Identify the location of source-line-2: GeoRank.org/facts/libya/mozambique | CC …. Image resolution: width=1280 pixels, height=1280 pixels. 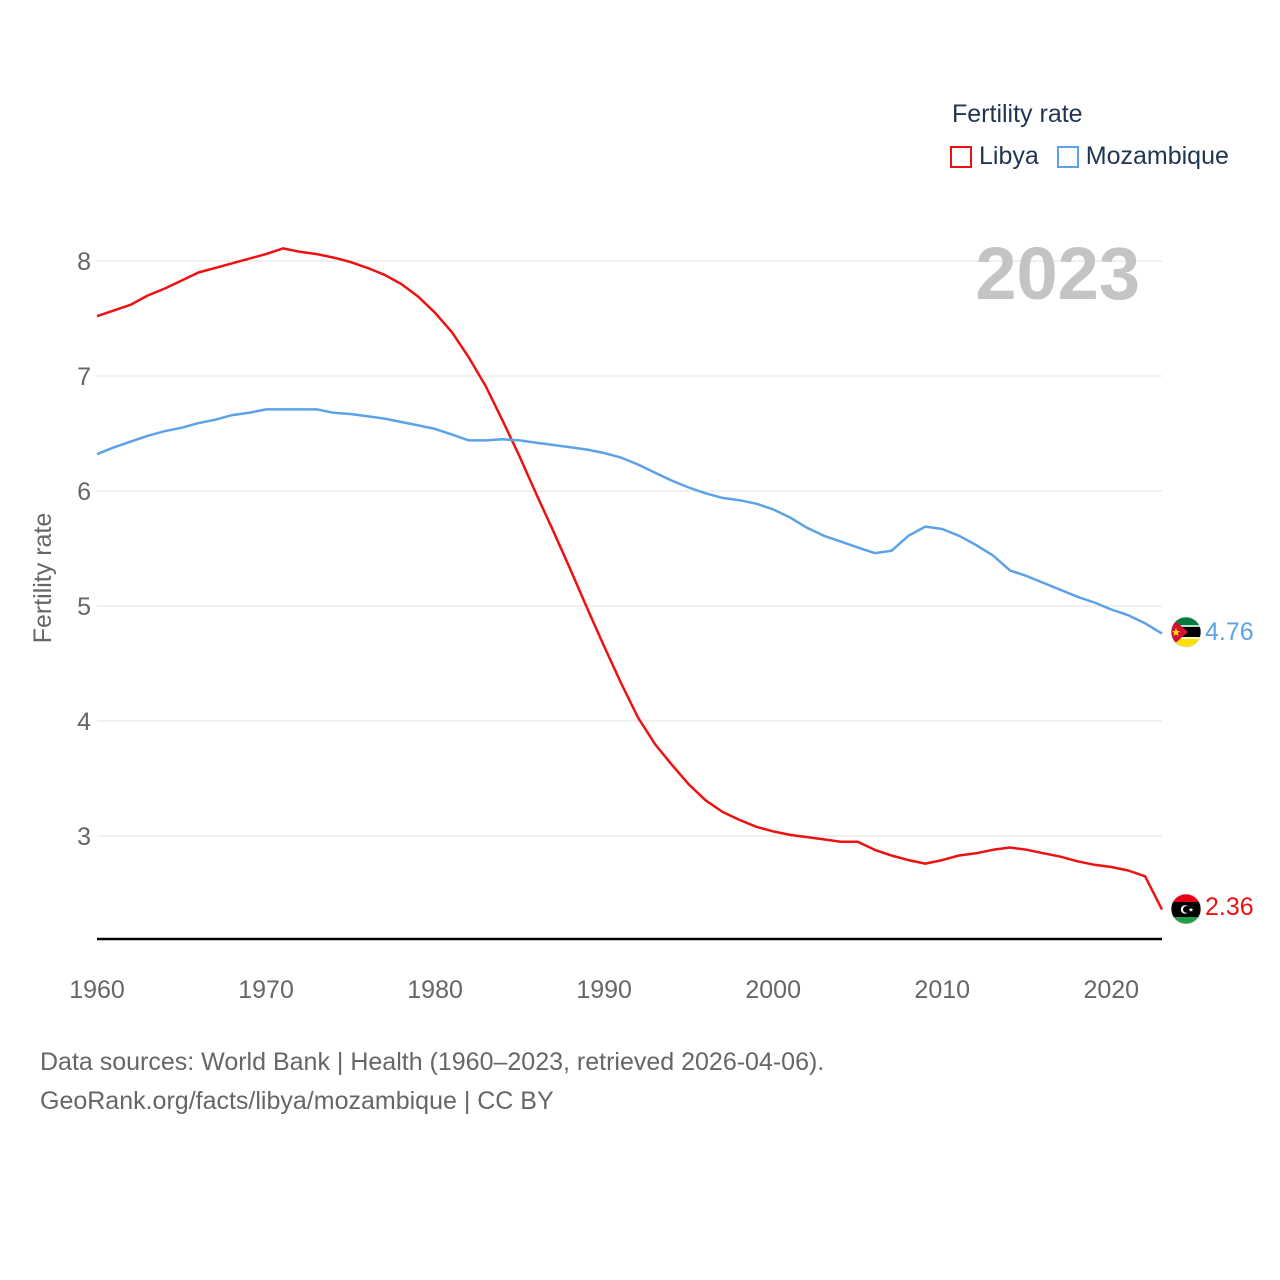
(297, 1101).